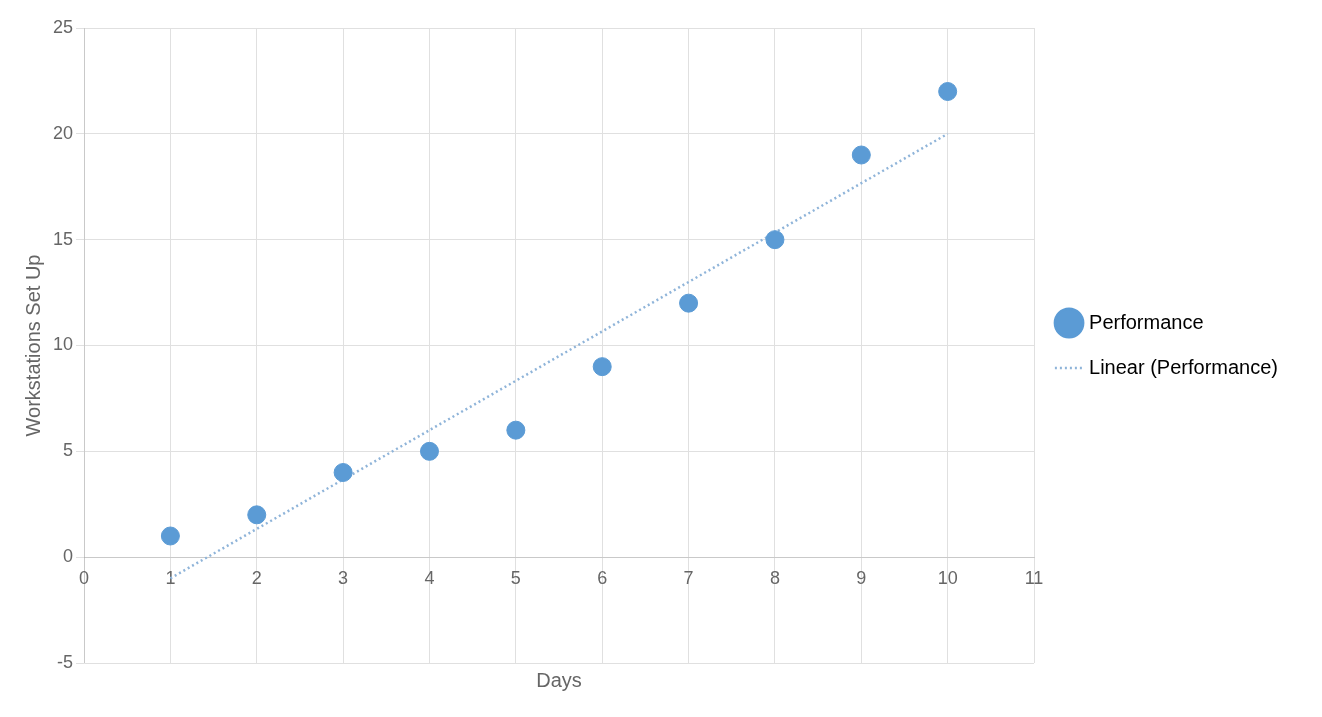 The image size is (1322, 717). What do you see at coordinates (63, 344) in the screenshot?
I see `y-tick-label: 10` at bounding box center [63, 344].